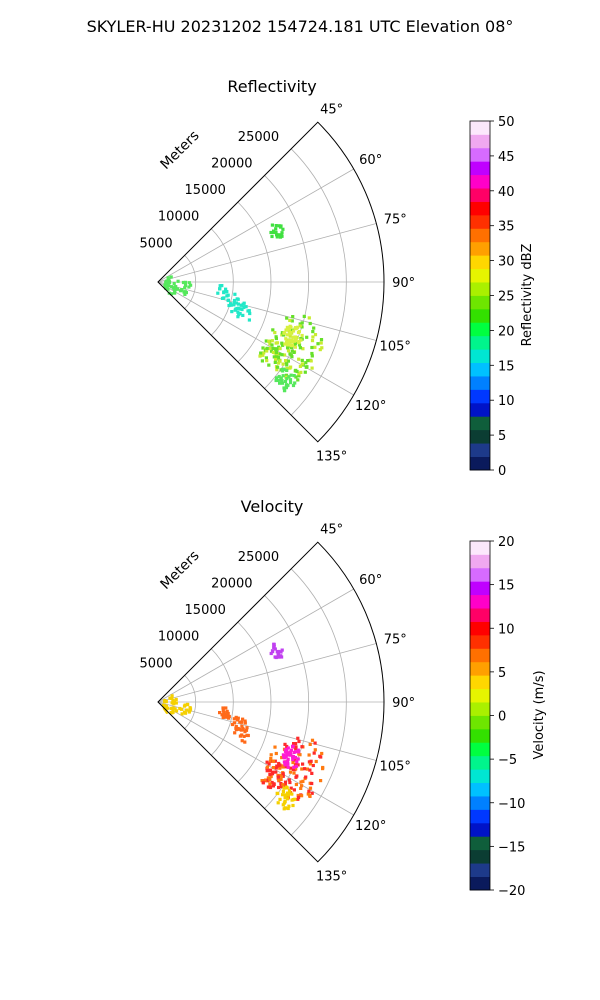  What do you see at coordinates (271, 86) in the screenshot?
I see `reflectivity-title: Reflectivity` at bounding box center [271, 86].